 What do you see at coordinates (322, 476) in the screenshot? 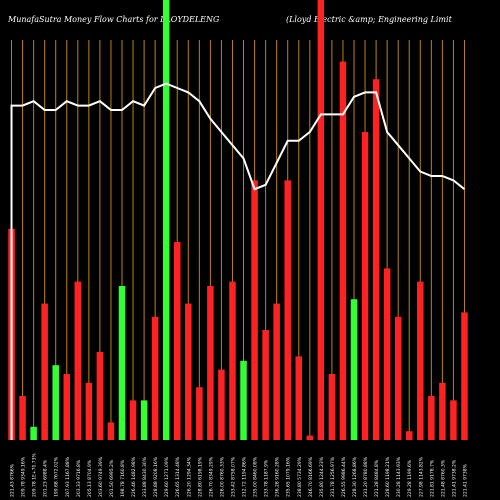
I see `tick-label: 235.80 1244.23%` at bounding box center [322, 476].